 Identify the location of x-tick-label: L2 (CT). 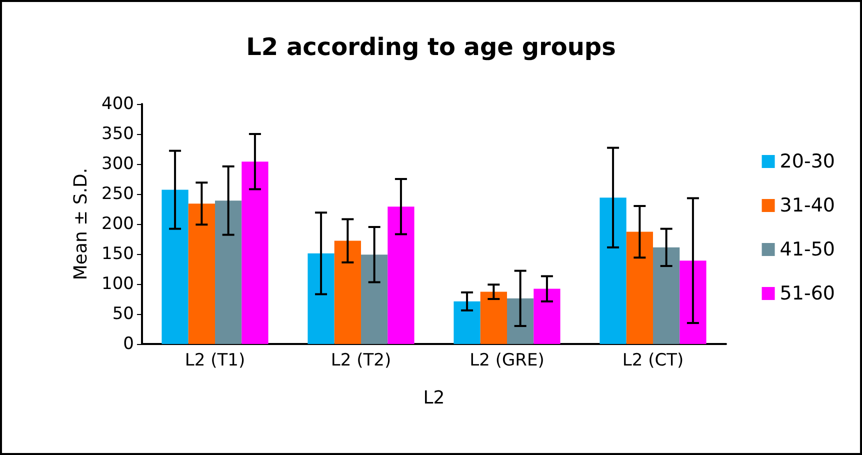
(653, 360).